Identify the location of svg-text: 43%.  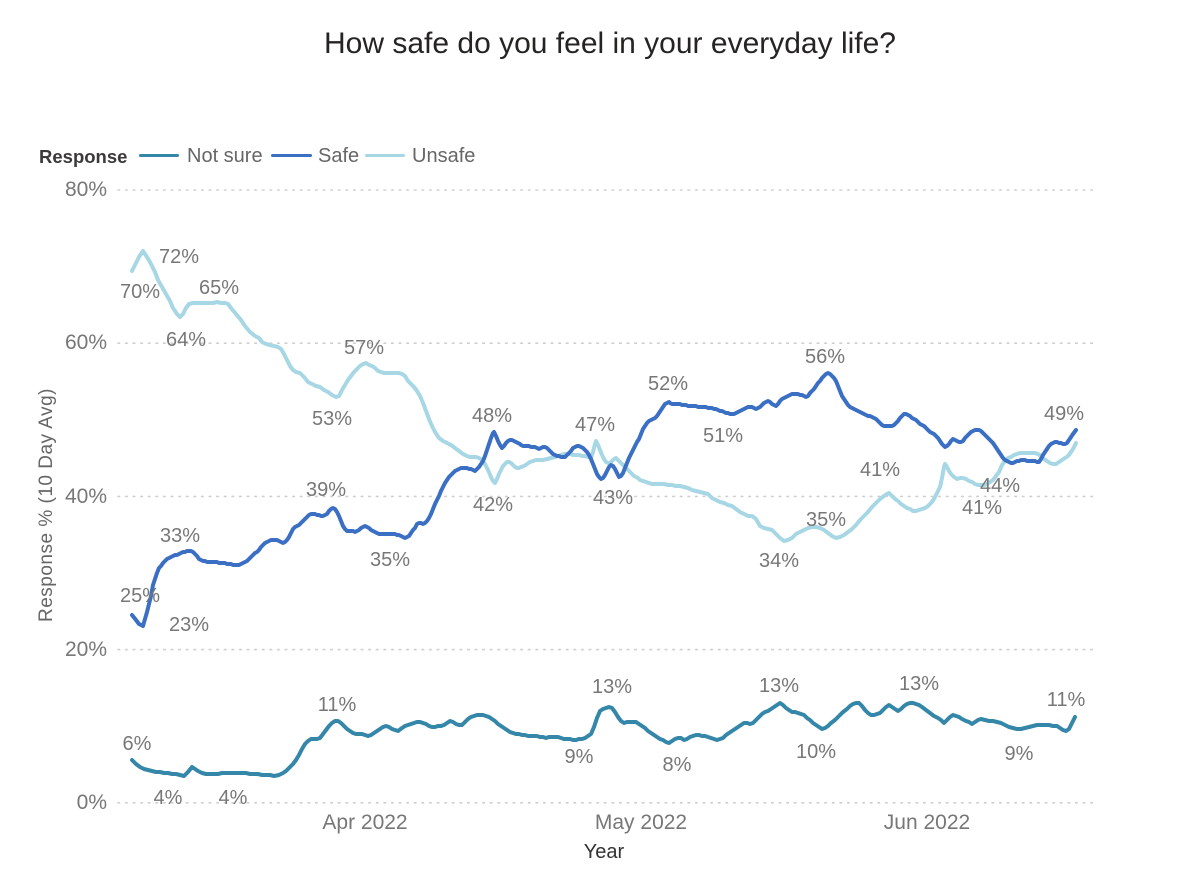
(613, 498).